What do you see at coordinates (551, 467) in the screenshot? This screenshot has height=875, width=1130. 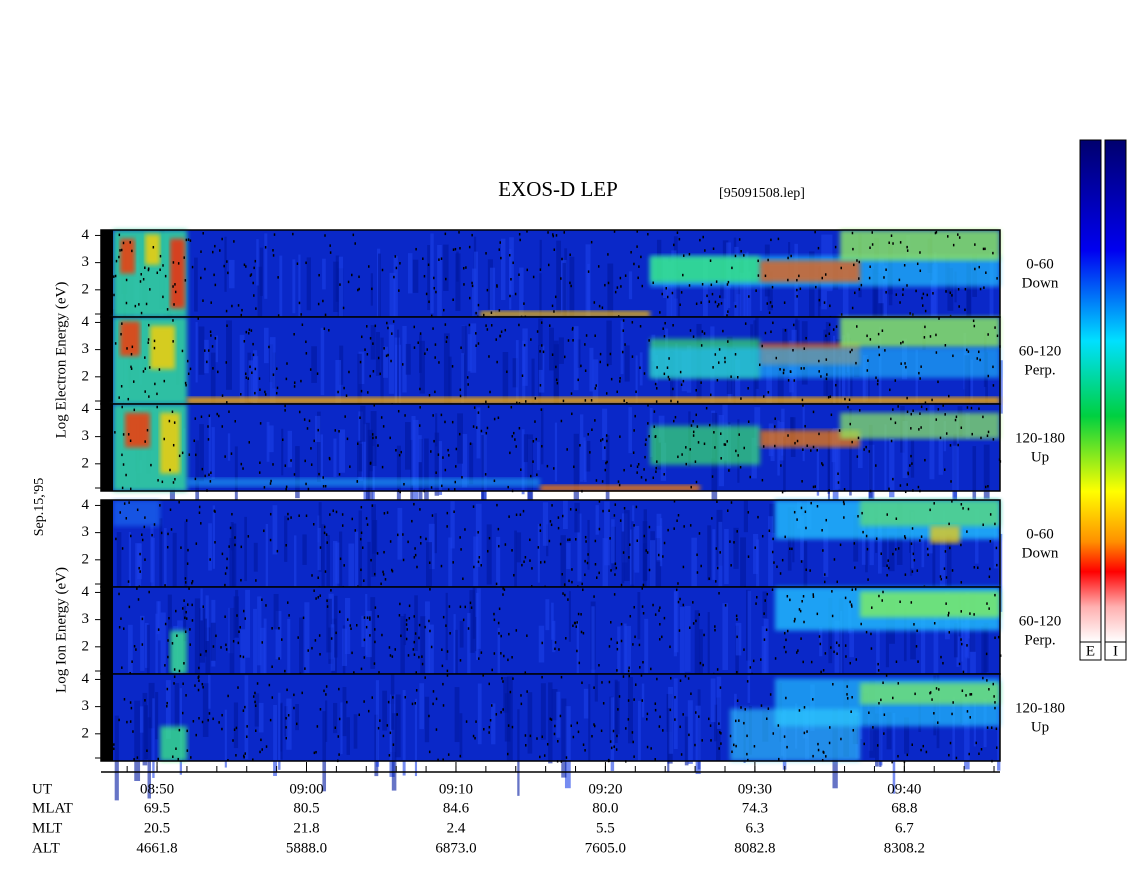 I see `spectrogram-panel` at bounding box center [551, 467].